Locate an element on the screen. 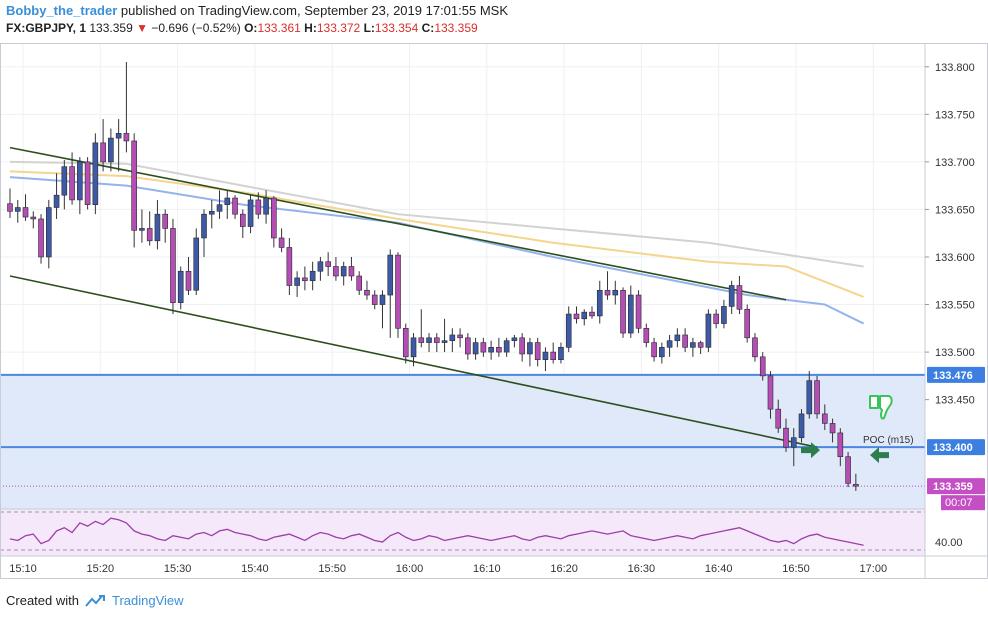  author-link: Bobby_the_trader is located at coordinates (62, 10).